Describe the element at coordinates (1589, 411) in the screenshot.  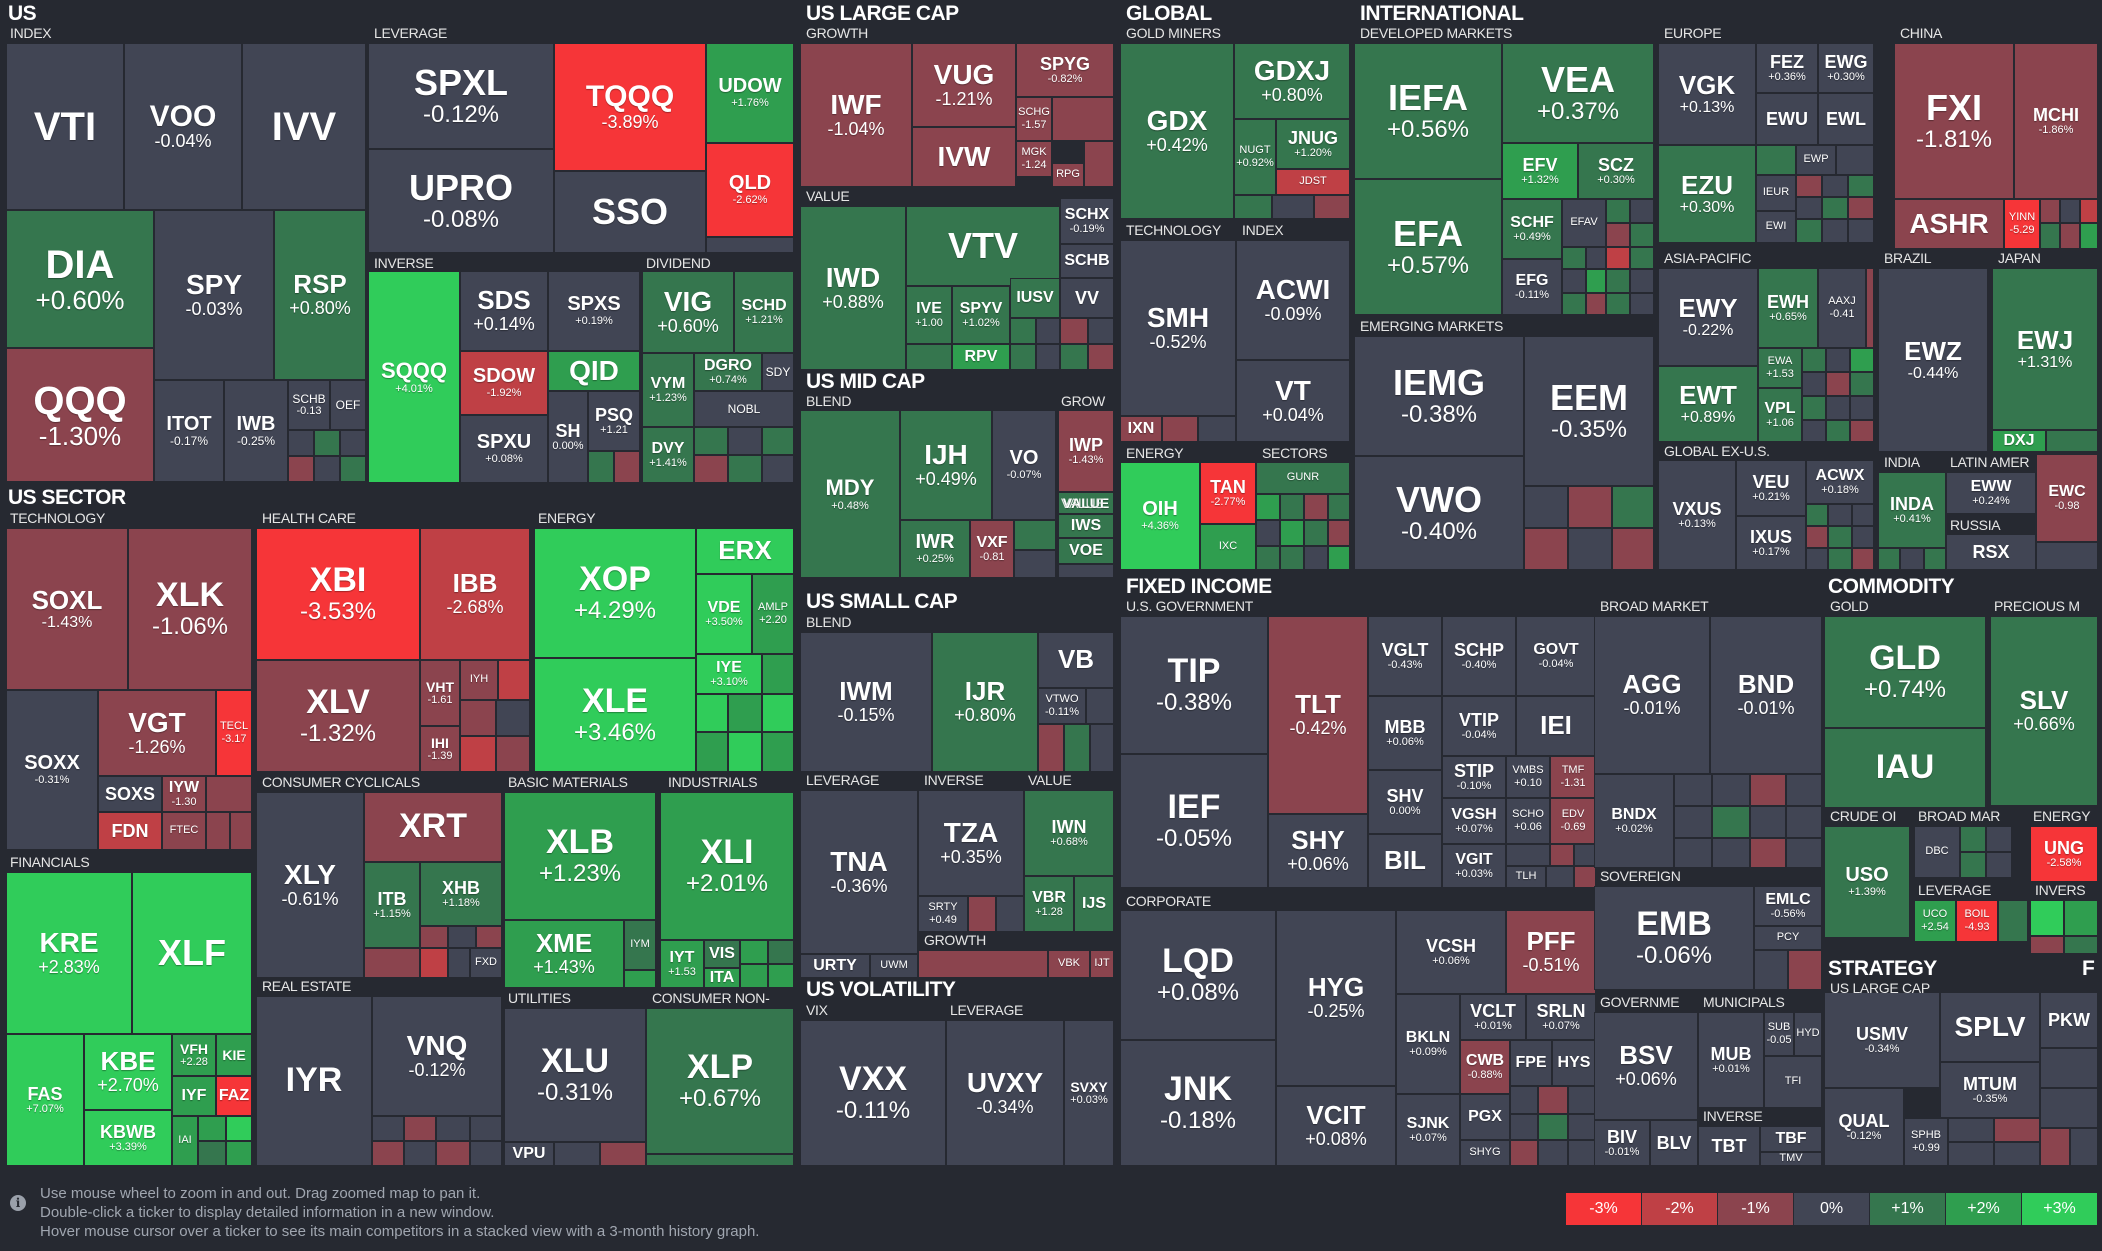
I see `ticker-eem: EEM -0.35%` at that location.